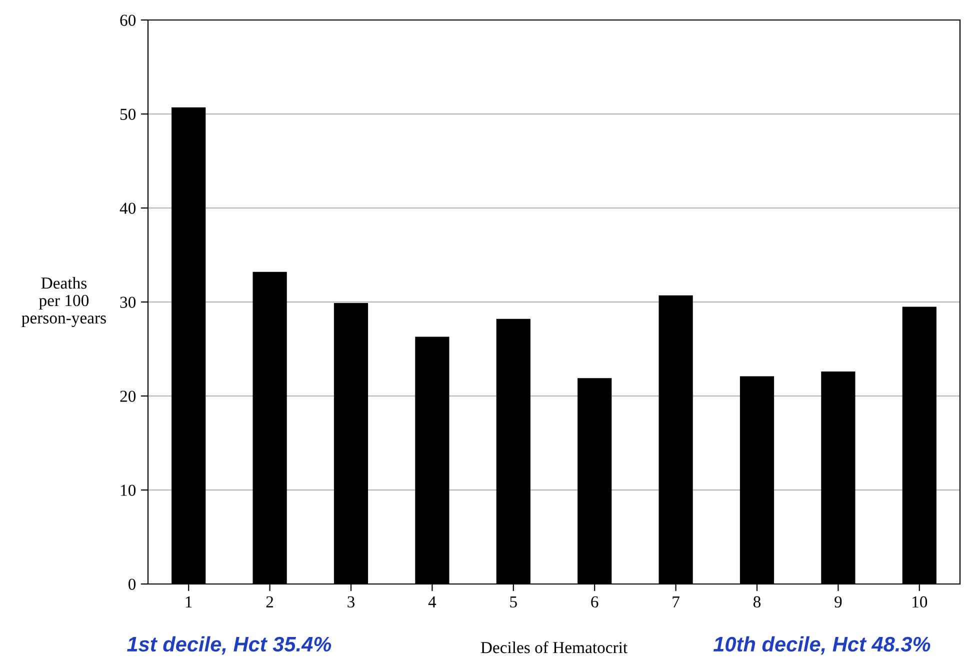 This screenshot has height=666, width=965. What do you see at coordinates (128, 20) in the screenshot?
I see `y-tick-label: 60` at bounding box center [128, 20].